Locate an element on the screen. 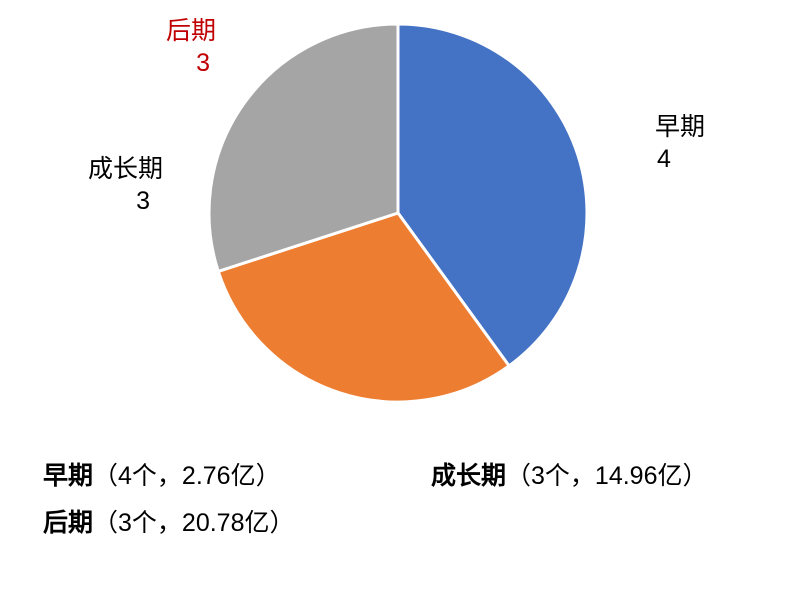  pie-label-early: 早期 4 is located at coordinates (700, 143).